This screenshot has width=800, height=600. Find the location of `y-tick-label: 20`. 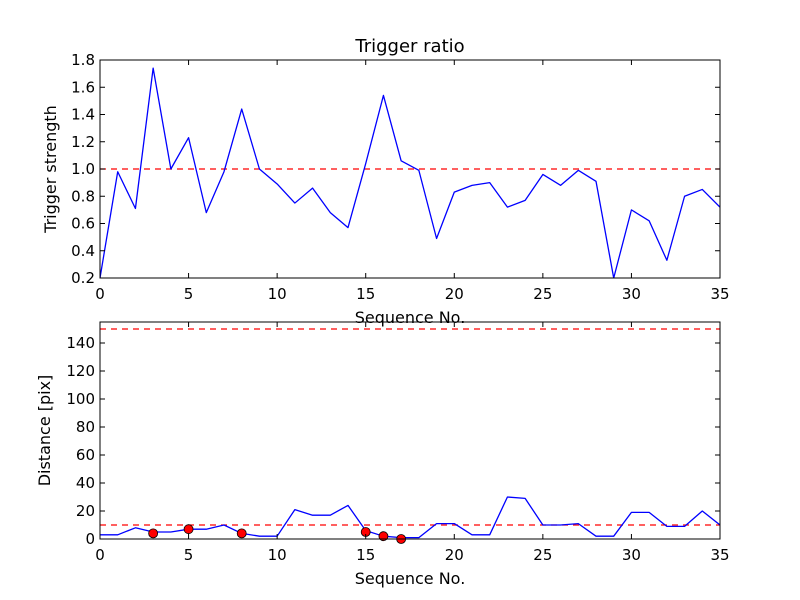

y-tick-label: 20 is located at coordinates (85, 511).